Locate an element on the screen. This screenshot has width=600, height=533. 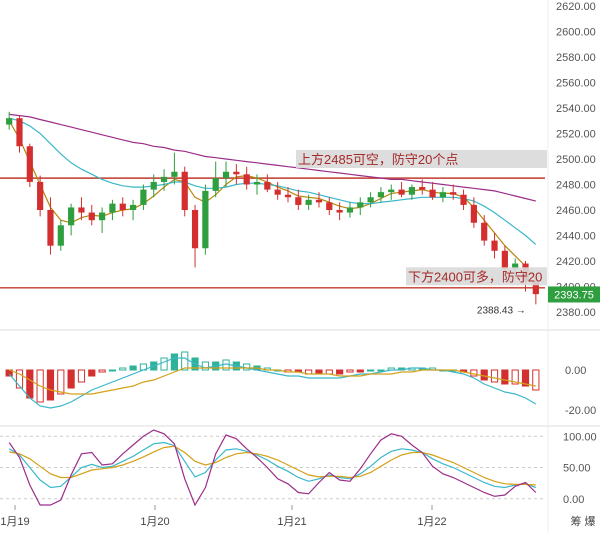
kdj-k-line is located at coordinates (272, 465).